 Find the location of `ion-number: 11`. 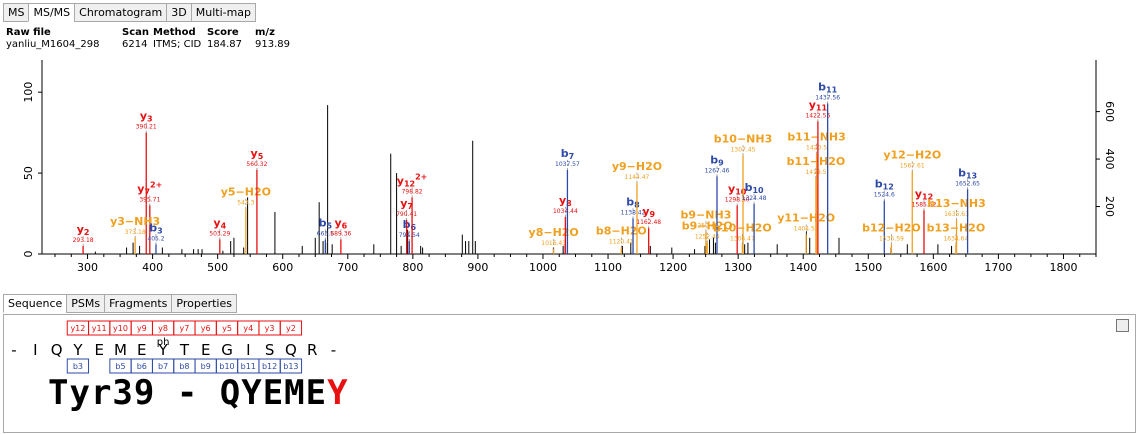

ion-number: 11 is located at coordinates (822, 107).